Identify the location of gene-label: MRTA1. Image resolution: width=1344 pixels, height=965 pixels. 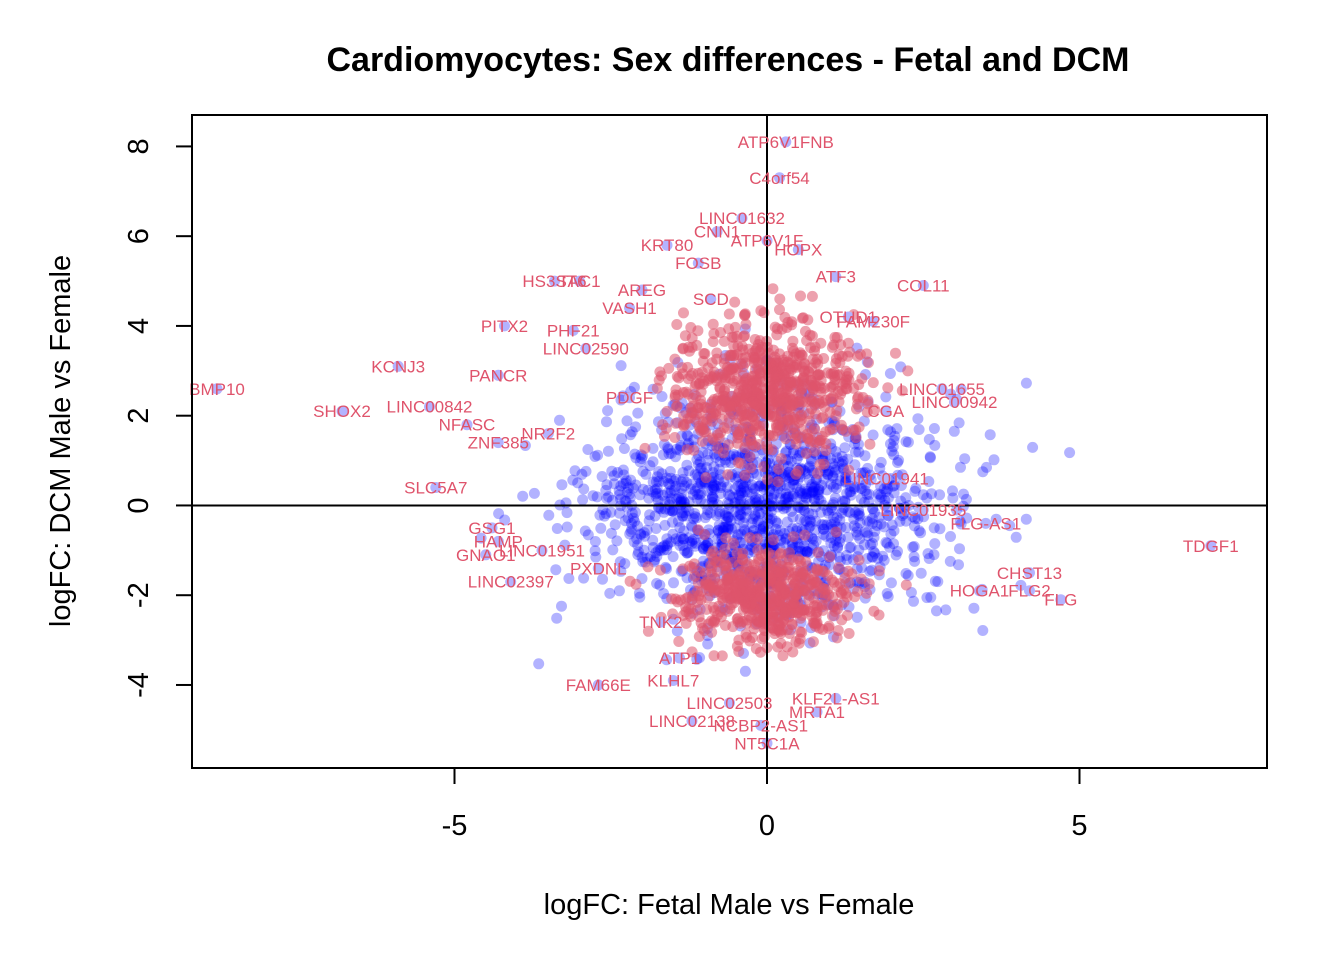
(817, 712).